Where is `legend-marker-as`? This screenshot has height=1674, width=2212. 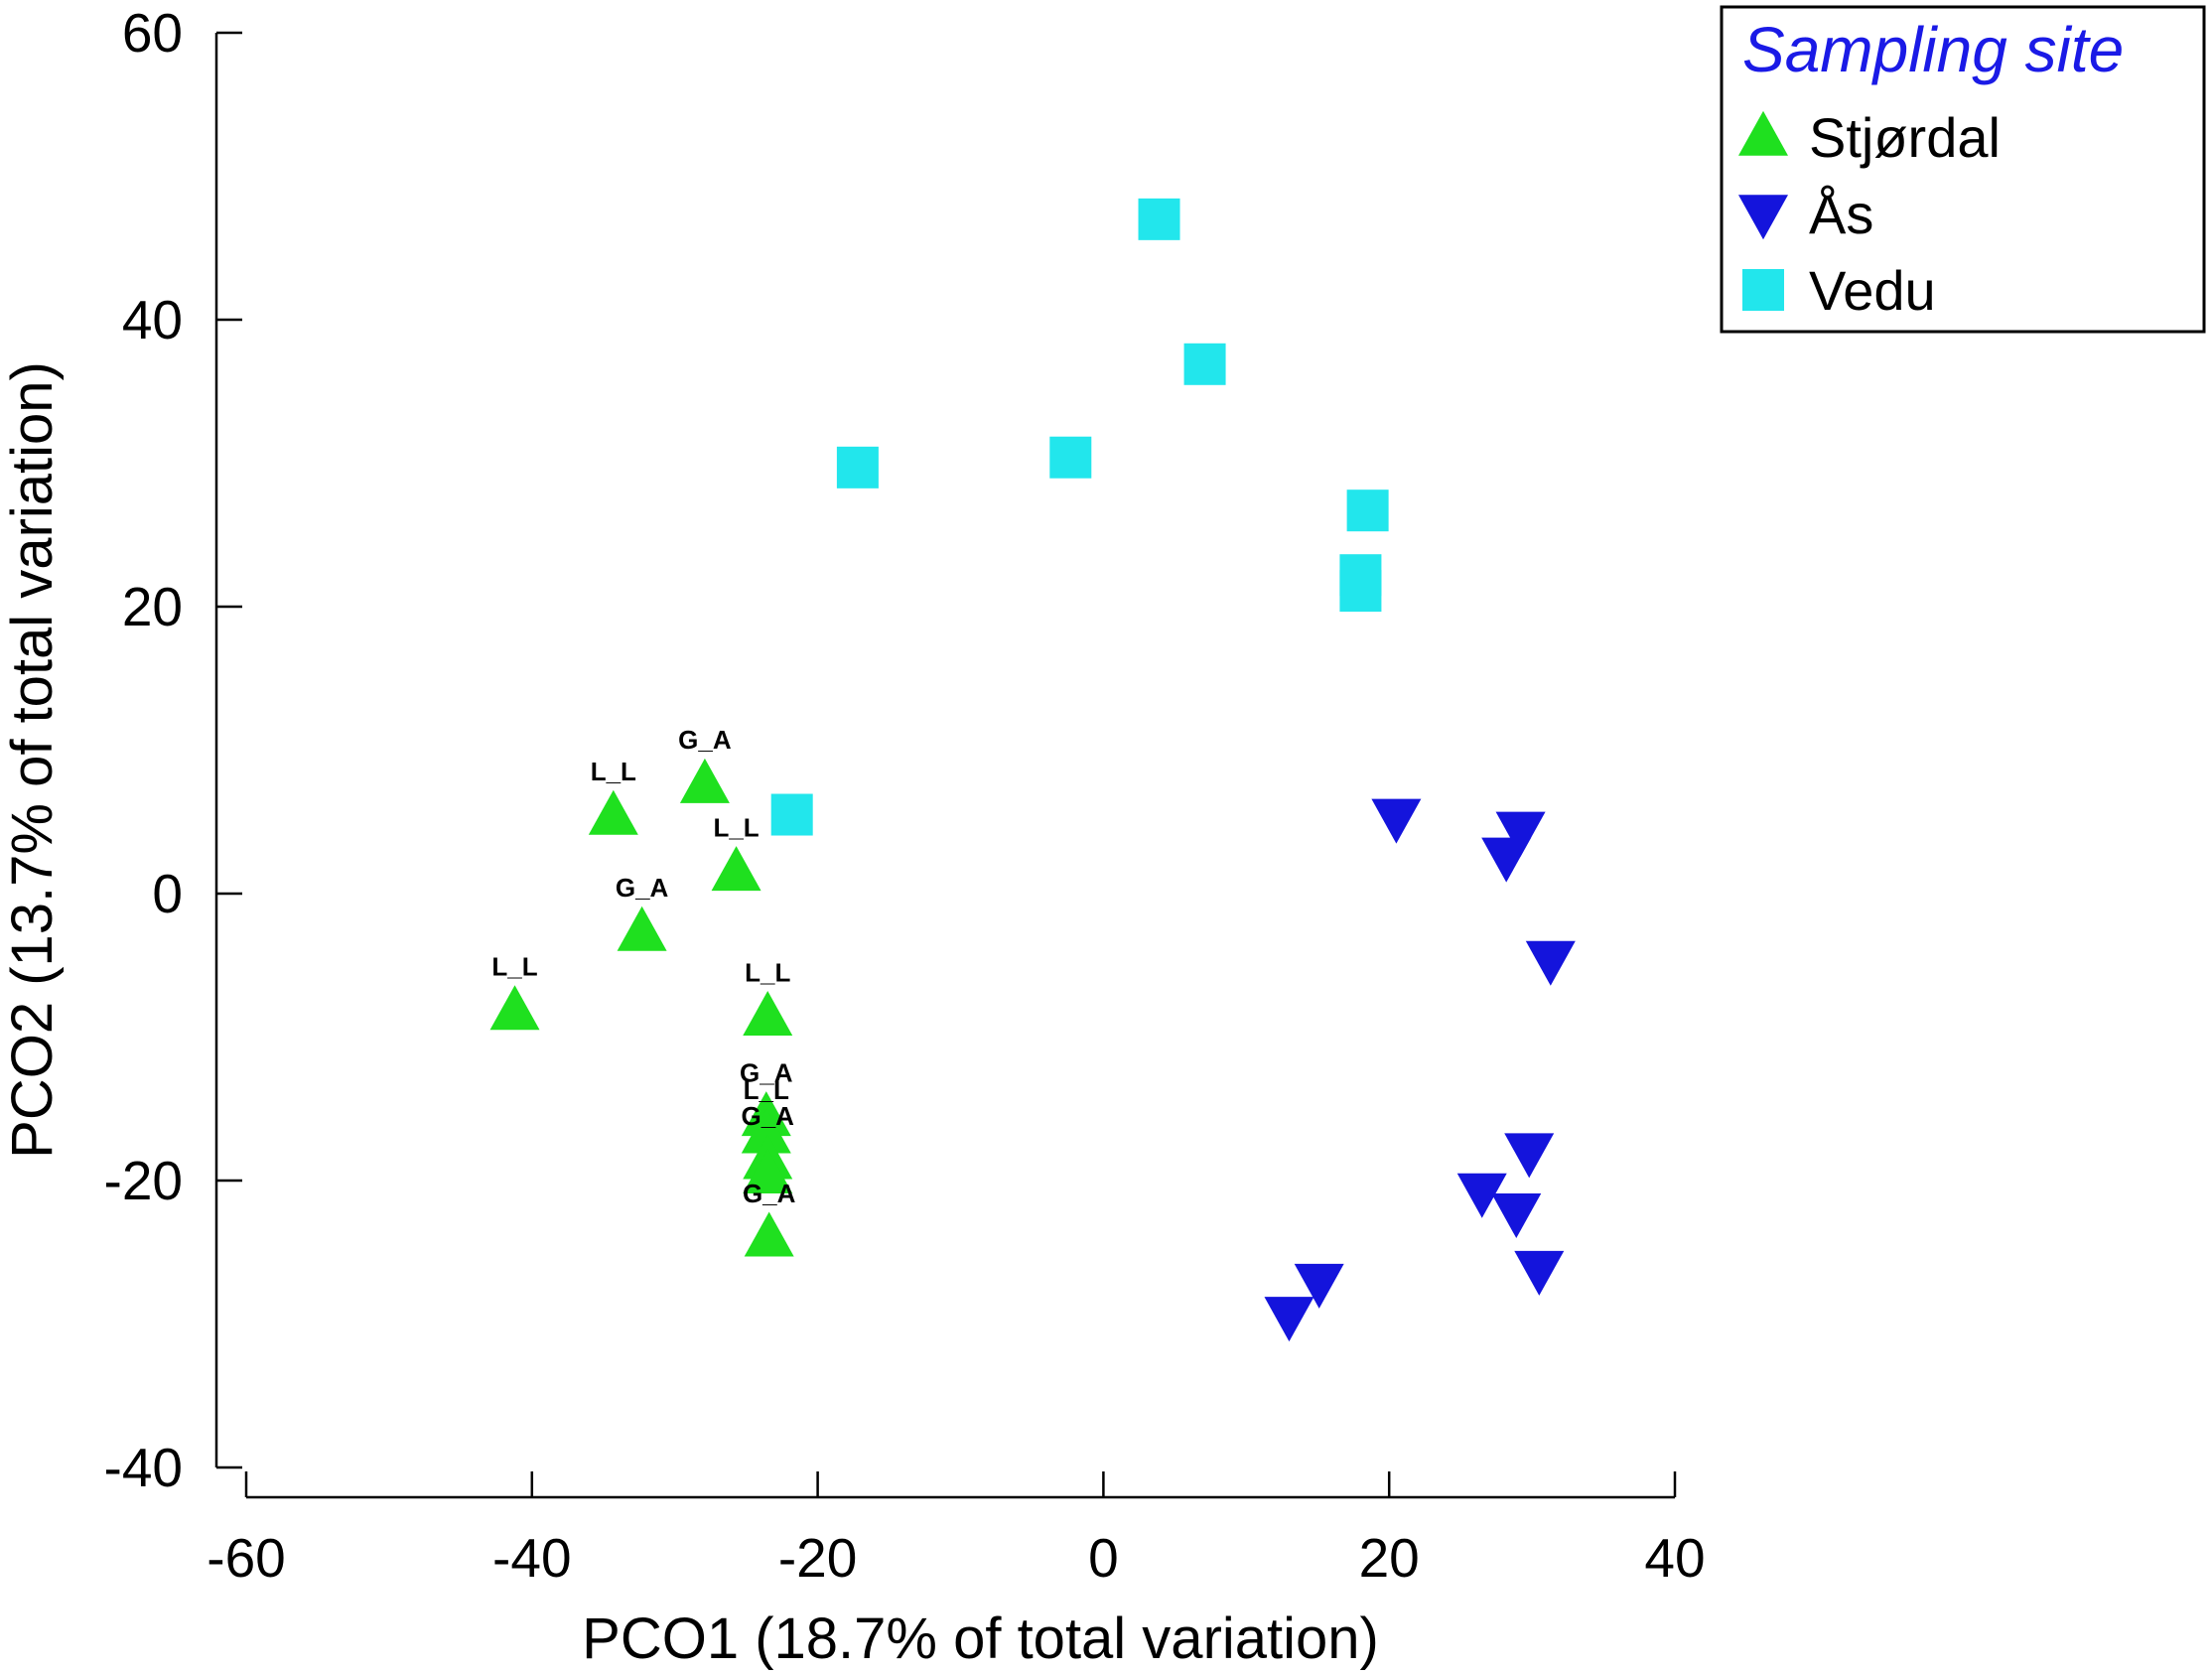
legend-marker-as is located at coordinates (1763, 217).